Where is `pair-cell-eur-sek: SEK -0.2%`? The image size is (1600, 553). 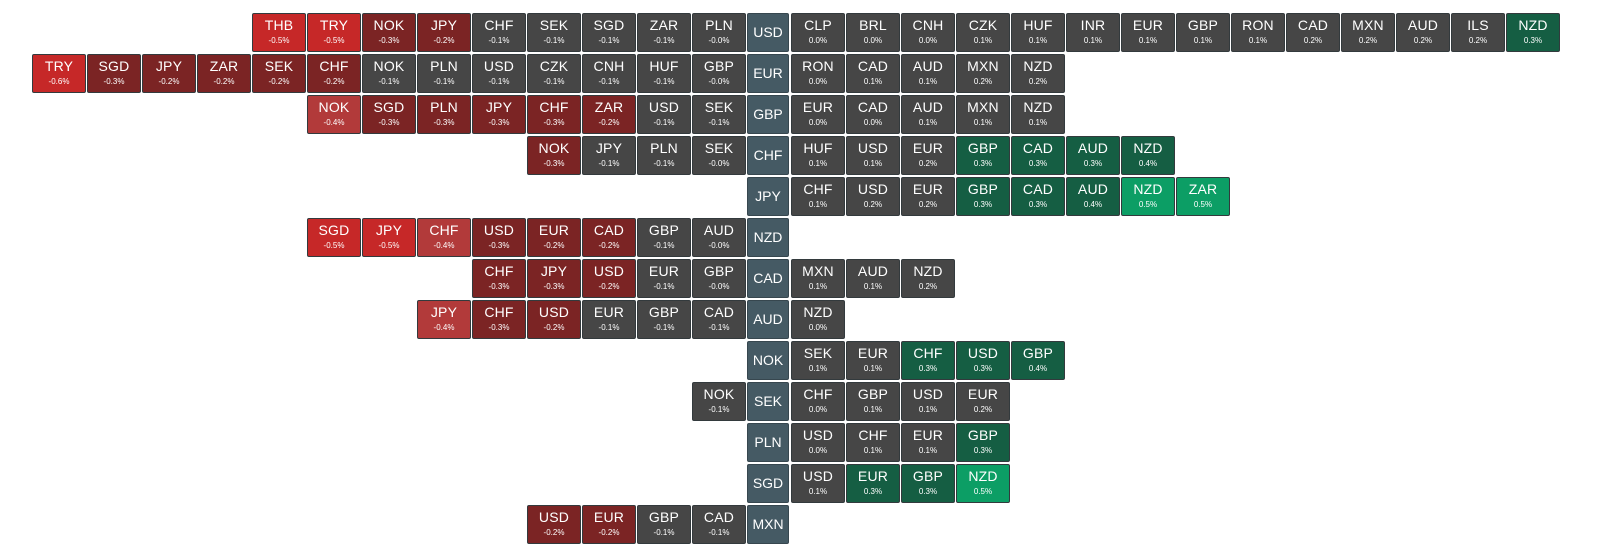 pair-cell-eur-sek: SEK -0.2% is located at coordinates (279, 73).